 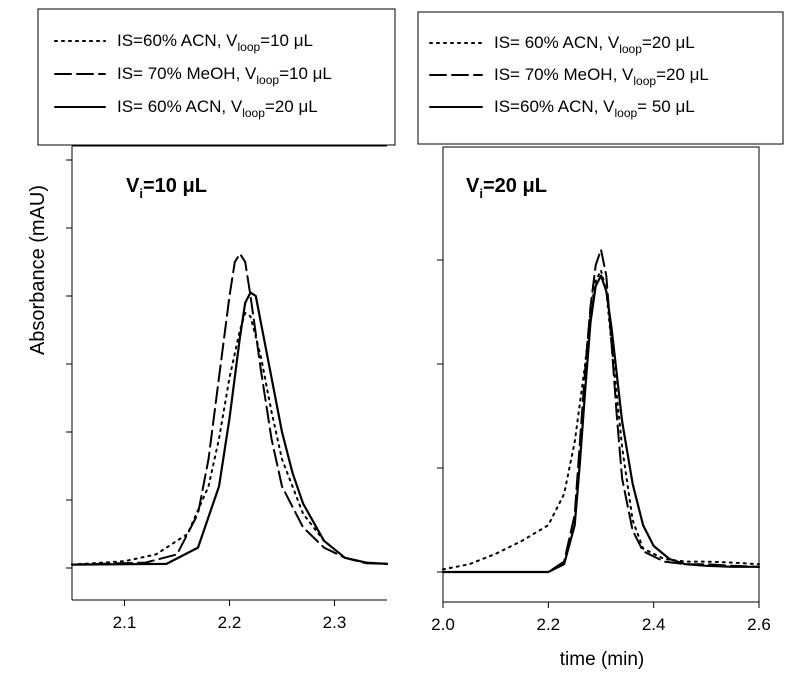 What do you see at coordinates (38, 270) in the screenshot?
I see `y-axis-label: Absorbance (mAU)` at bounding box center [38, 270].